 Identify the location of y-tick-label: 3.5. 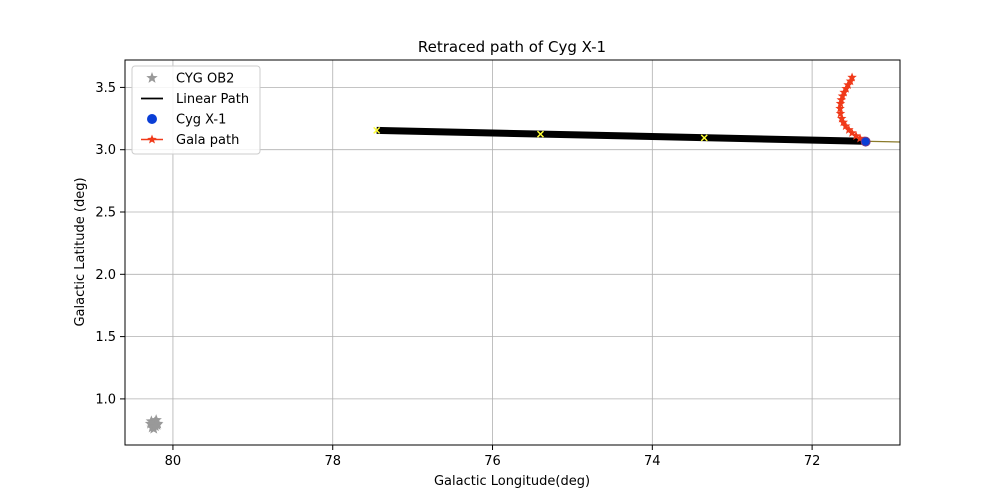
(105, 88).